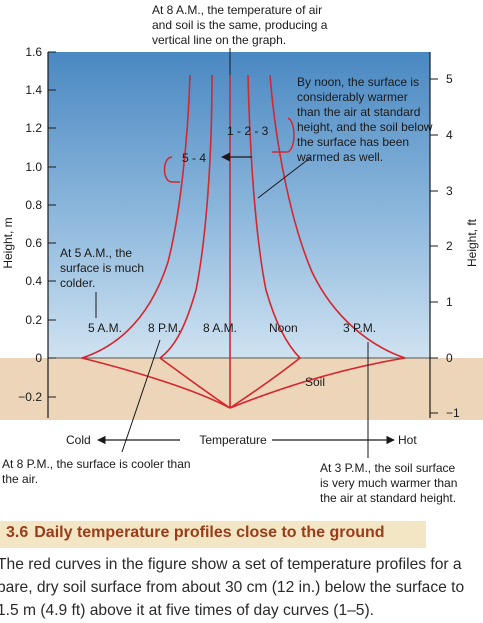 This screenshot has height=623, width=483. What do you see at coordinates (33, 281) in the screenshot?
I see `left-tick-label: 0.4` at bounding box center [33, 281].